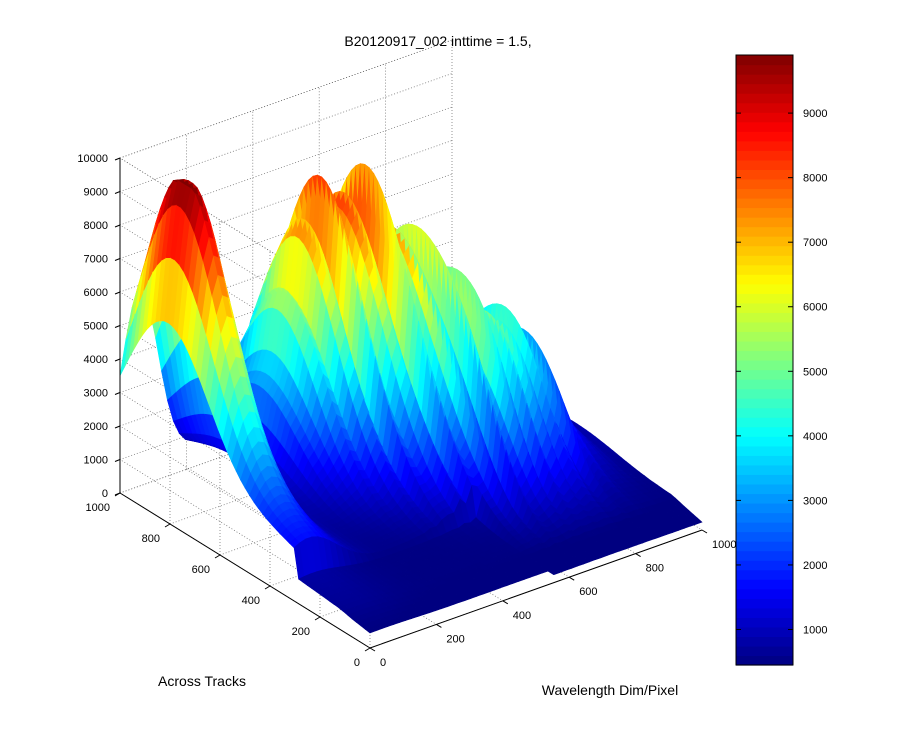  I want to click on colorbar-bands, so click(764, 360).